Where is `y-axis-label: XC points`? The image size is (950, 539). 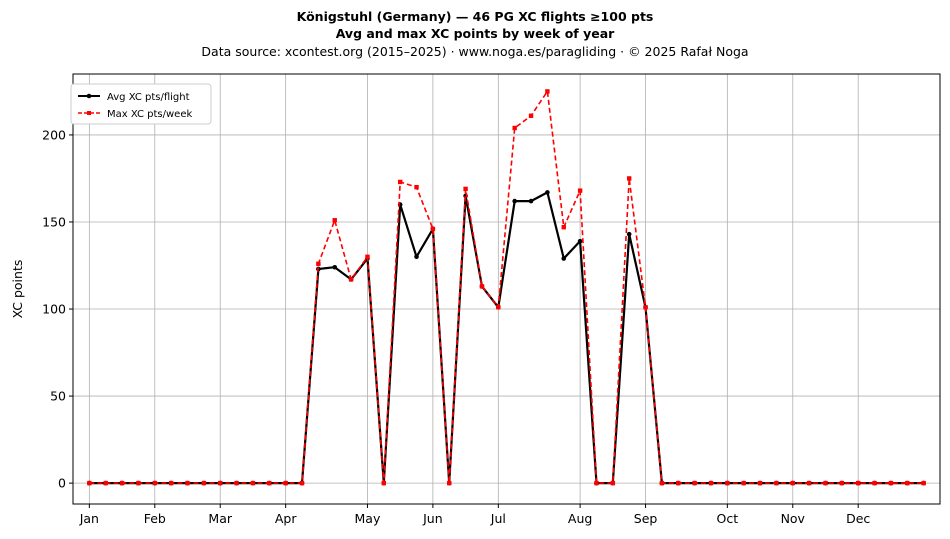 y-axis-label: XC points is located at coordinates (17, 289).